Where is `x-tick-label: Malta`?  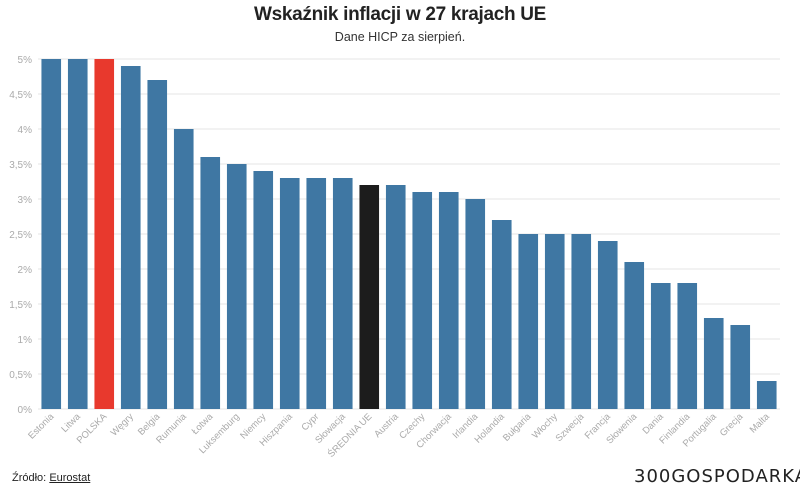 x-tick-label: Malta is located at coordinates (760, 423).